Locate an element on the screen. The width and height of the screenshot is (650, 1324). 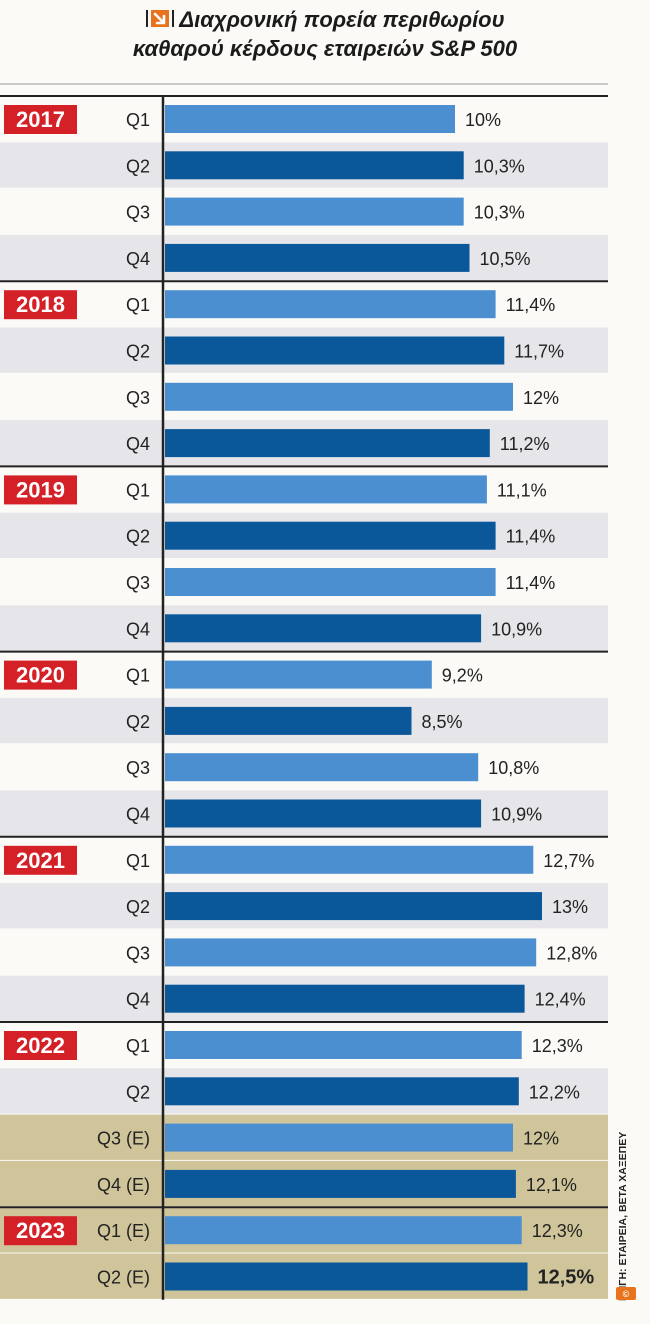
value-label: 12,1% is located at coordinates (551, 1185).